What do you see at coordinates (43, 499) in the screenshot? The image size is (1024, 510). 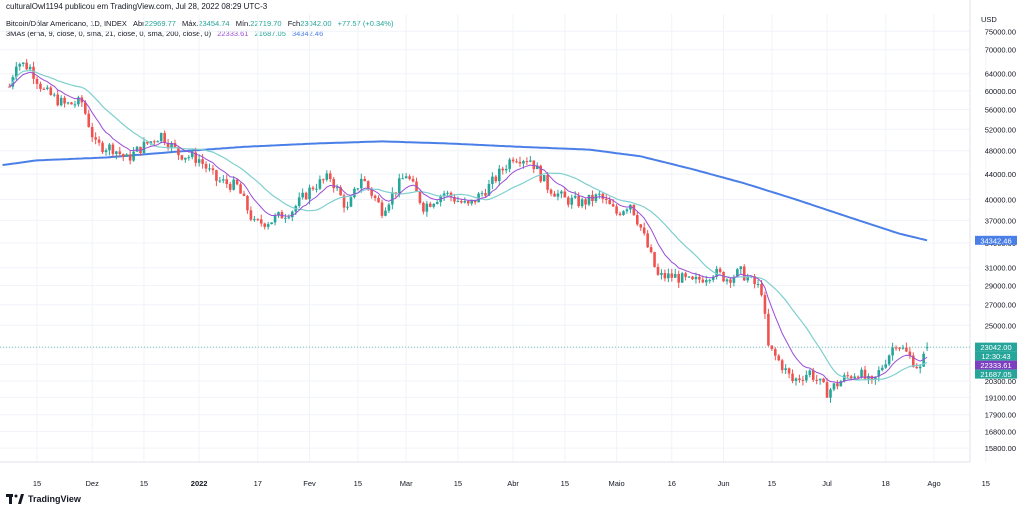 I see `tradingview-footer: TradingView` at bounding box center [43, 499].